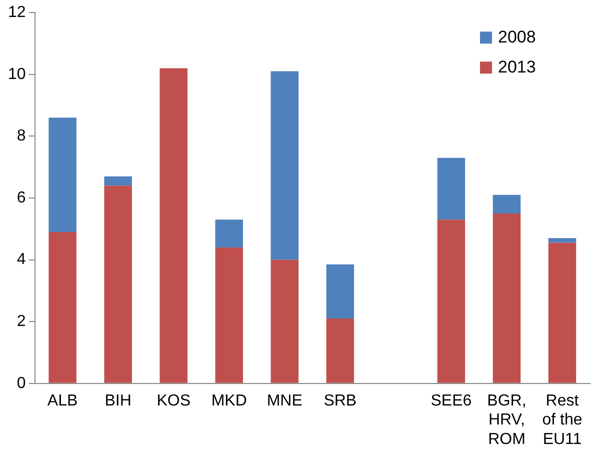  What do you see at coordinates (21, 136) in the screenshot?
I see `y-tick-label: 8` at bounding box center [21, 136].